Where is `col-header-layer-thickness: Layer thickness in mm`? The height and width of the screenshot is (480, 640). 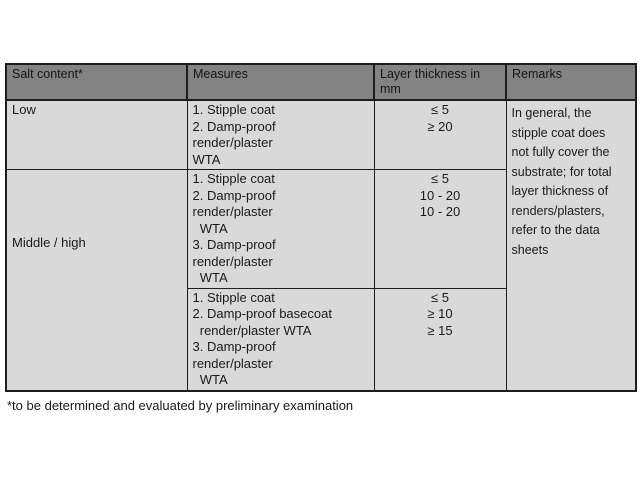
col-header-layer-thickness: Layer thickness in mm is located at coordinates (440, 82).